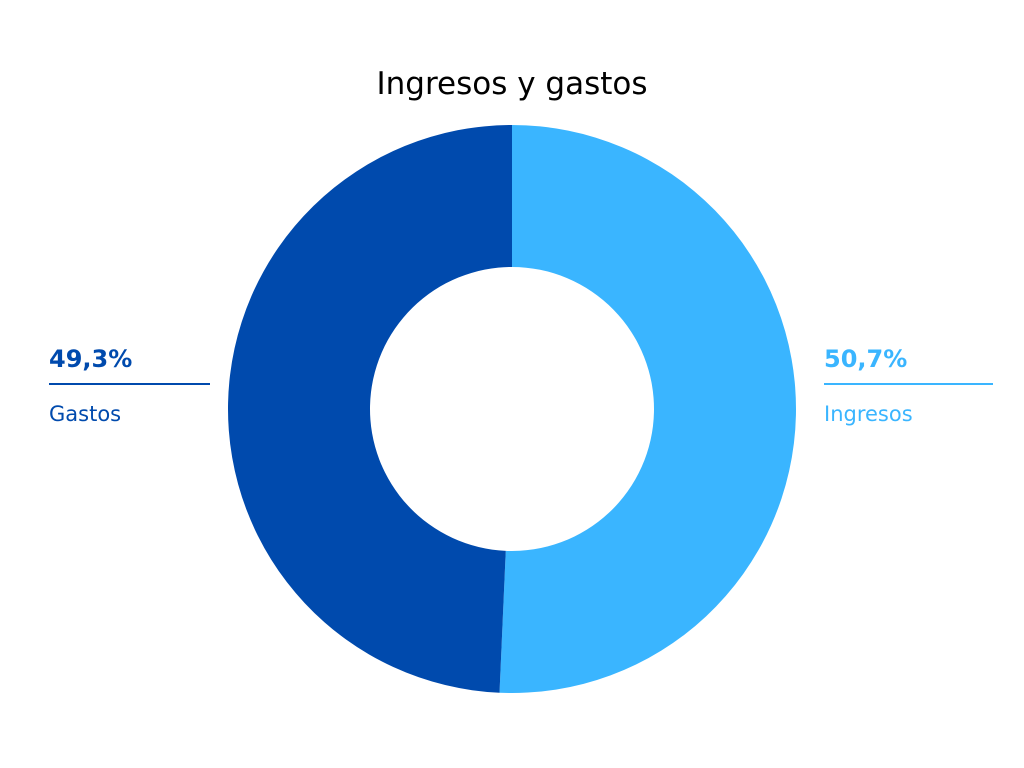 The image size is (1024, 768). What do you see at coordinates (85, 414) in the screenshot?
I see `slice-name-label: Gastos` at bounding box center [85, 414].